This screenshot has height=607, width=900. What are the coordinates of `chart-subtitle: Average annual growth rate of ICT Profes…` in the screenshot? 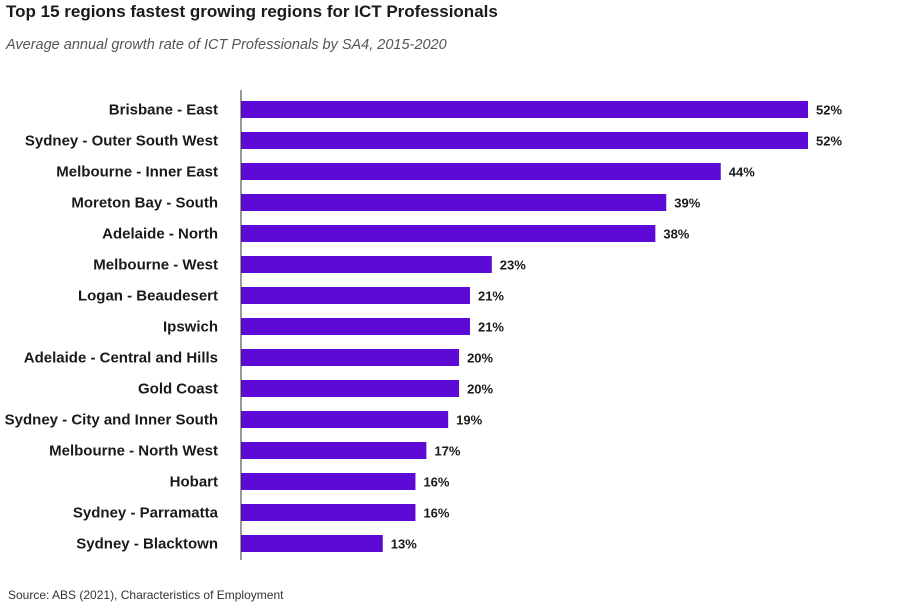 It's located at (226, 45).